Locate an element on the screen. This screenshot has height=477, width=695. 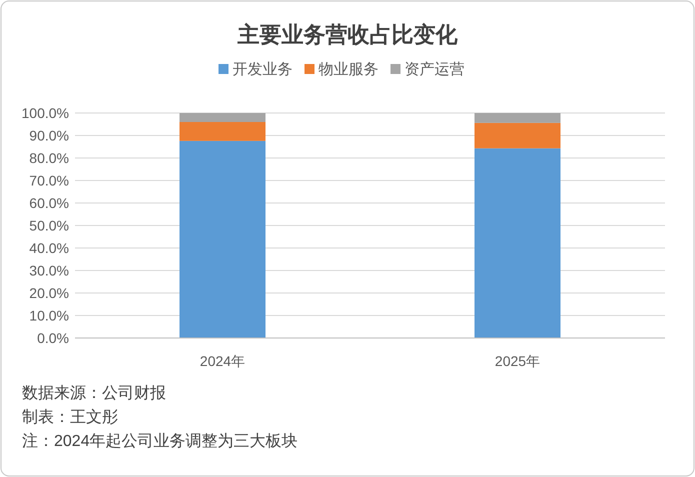
y-tick-label: 70.0% is located at coordinates (49, 180).